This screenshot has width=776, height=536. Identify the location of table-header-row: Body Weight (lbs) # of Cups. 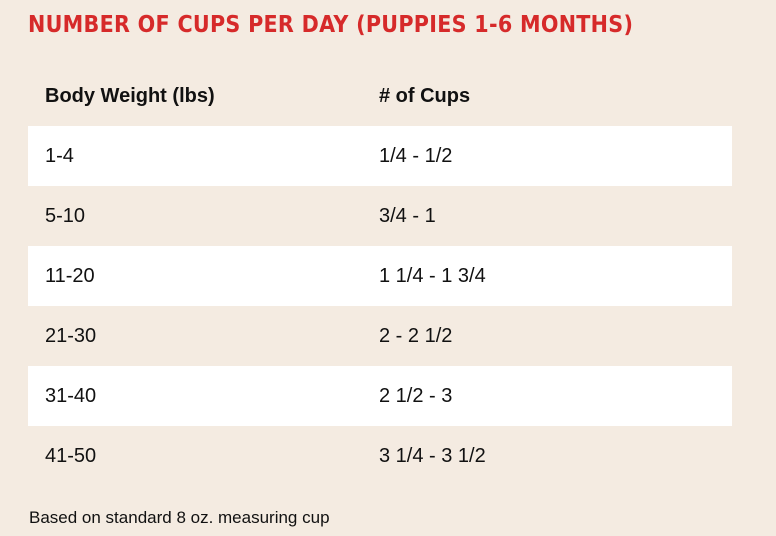
(380, 96).